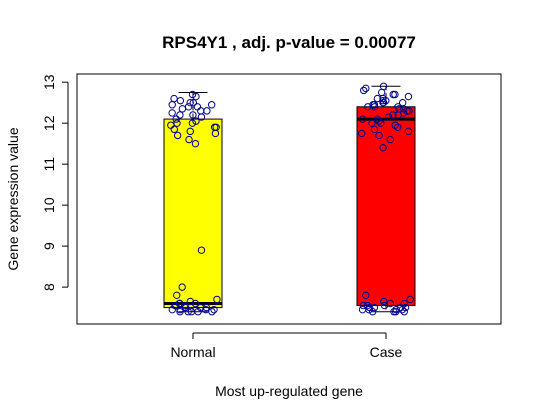  What do you see at coordinates (55, 182) in the screenshot?
I see `y-axis: 8 9 10 11 12 13` at bounding box center [55, 182].